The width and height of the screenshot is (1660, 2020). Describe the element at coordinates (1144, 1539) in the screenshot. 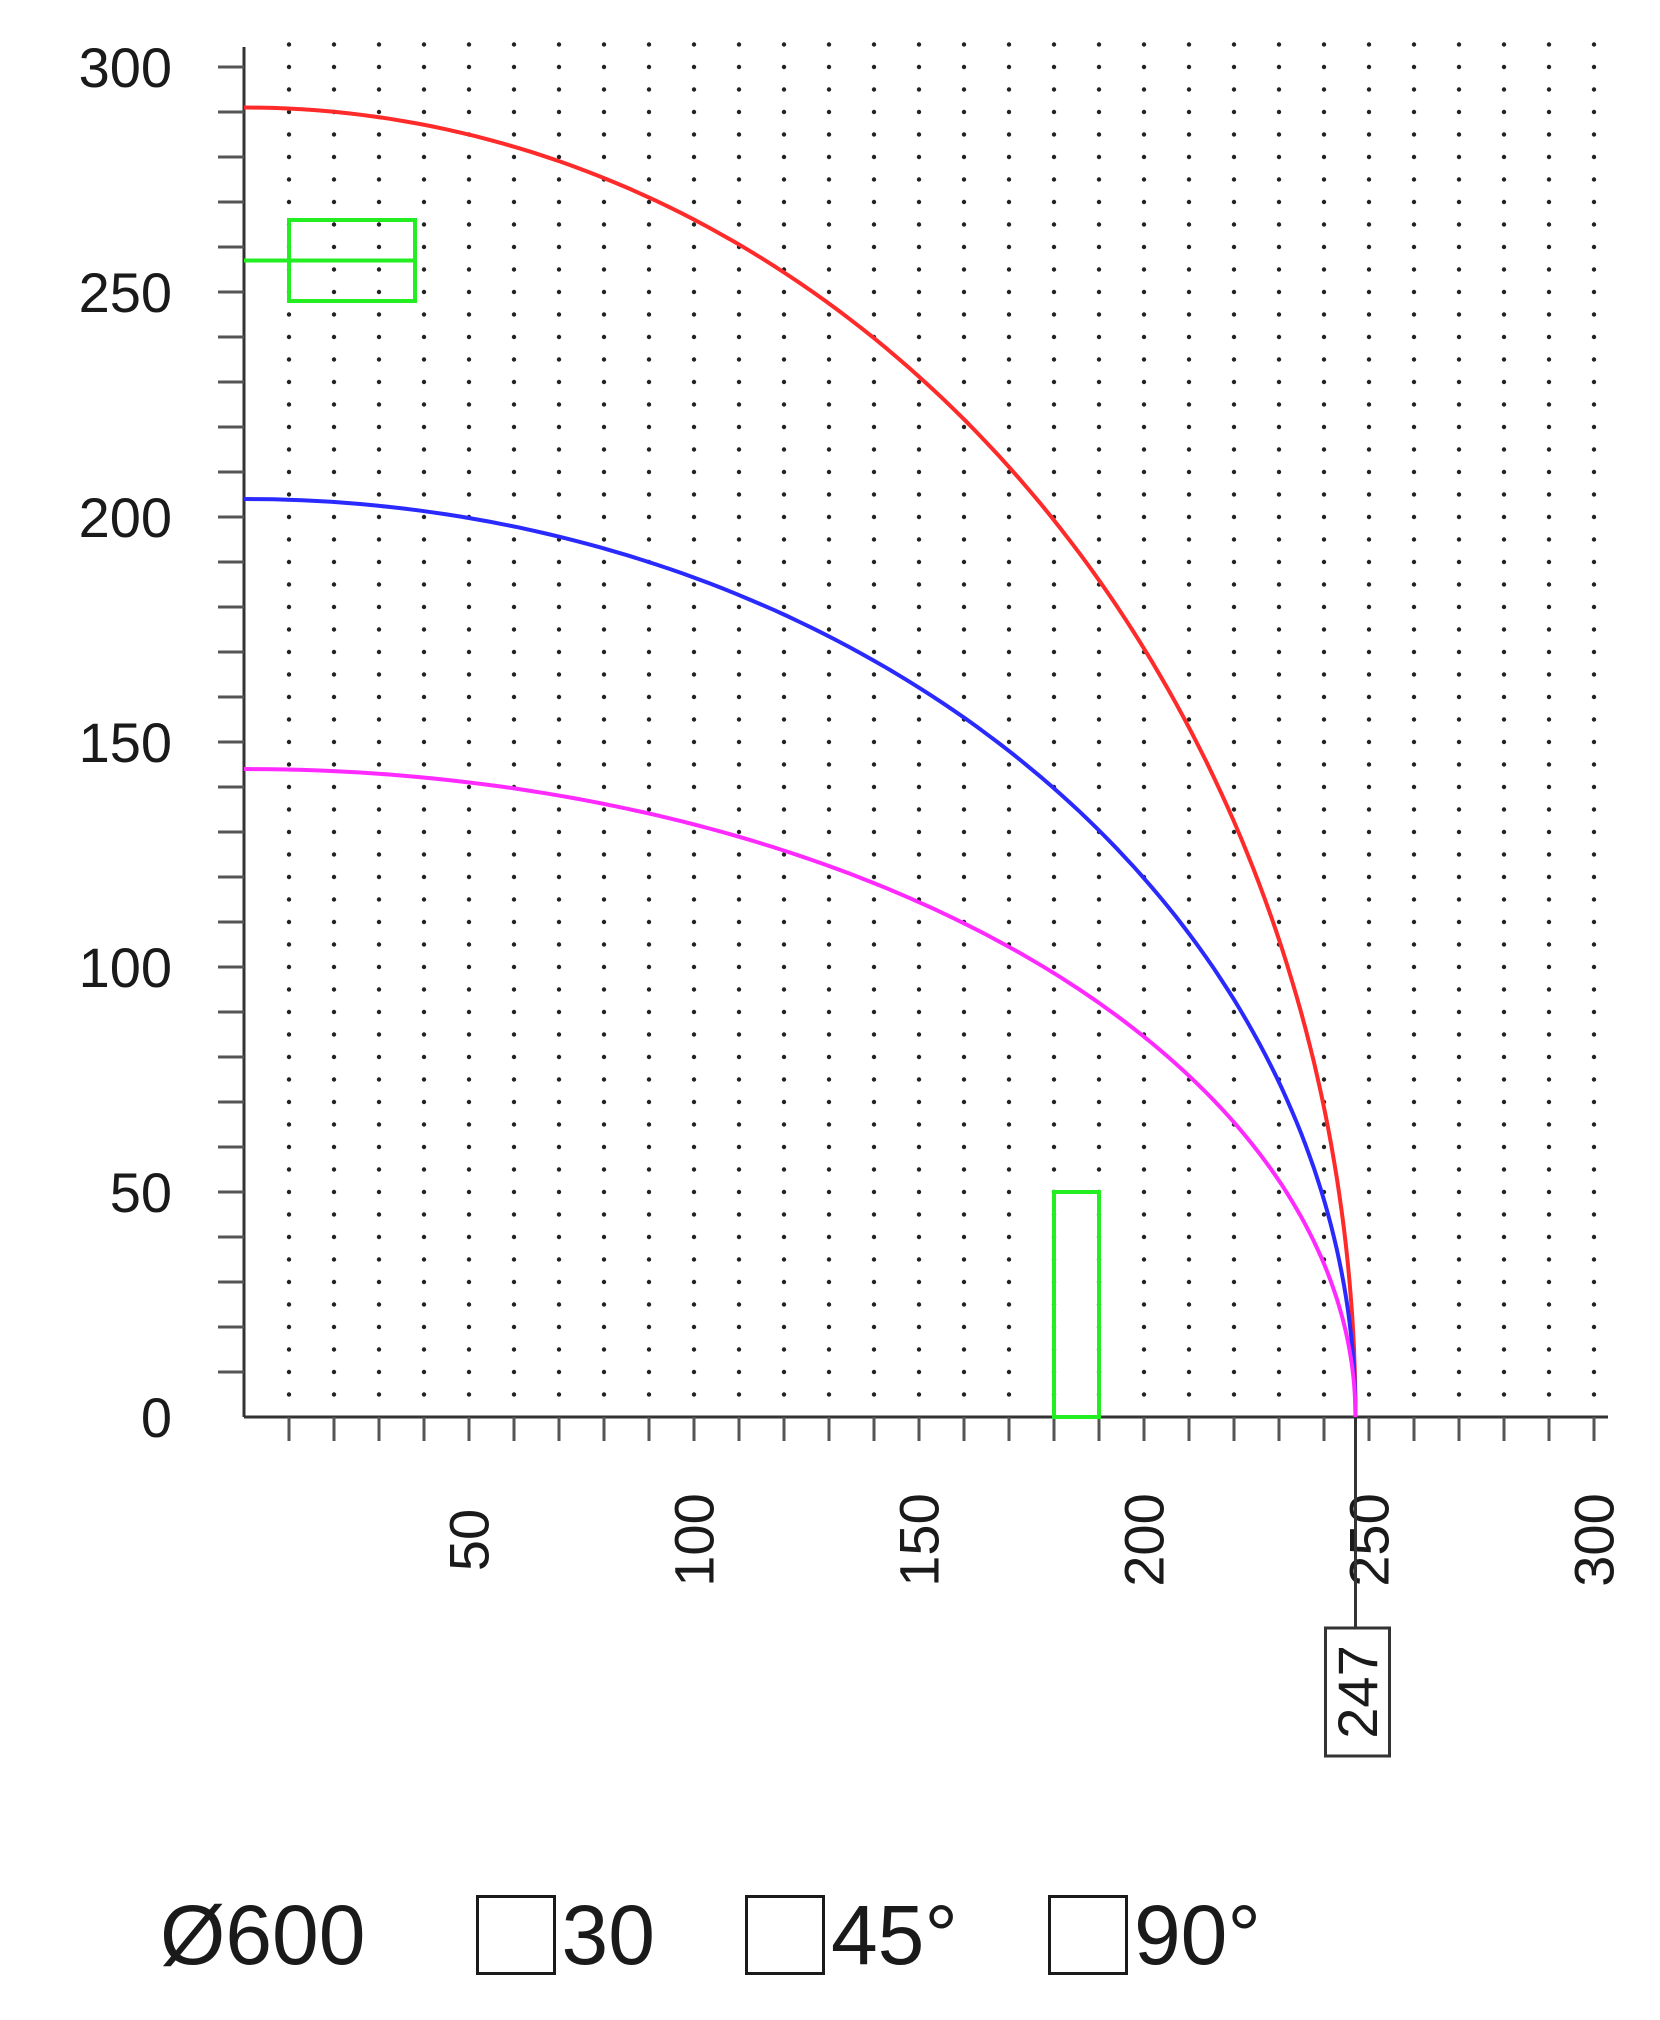

I see `x-tick-label: 200` at that location.